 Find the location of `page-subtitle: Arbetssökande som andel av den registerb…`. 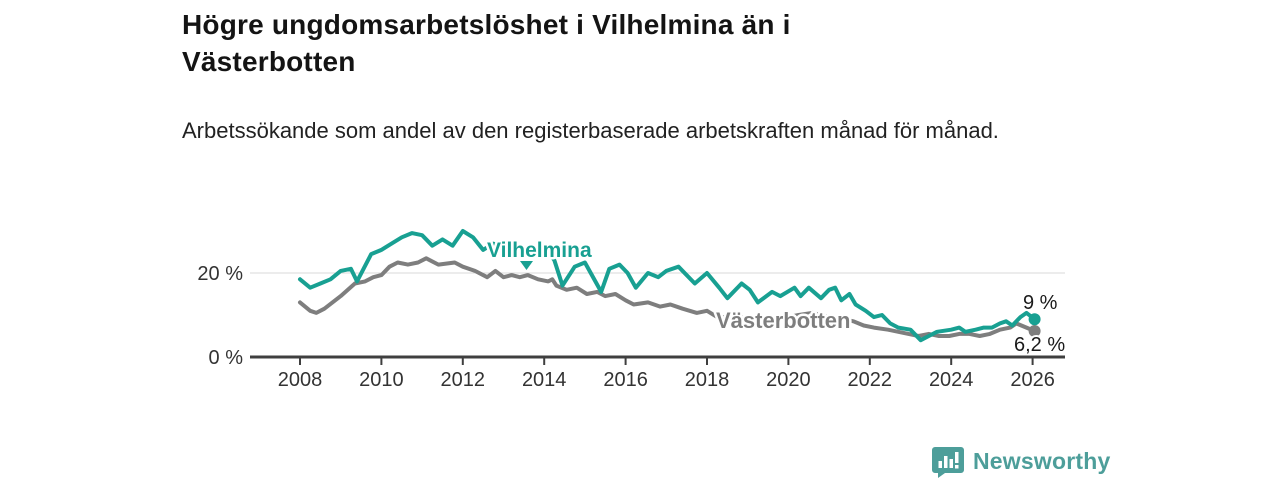

page-subtitle: Arbetssökande som andel av den registerb… is located at coordinates (590, 130).